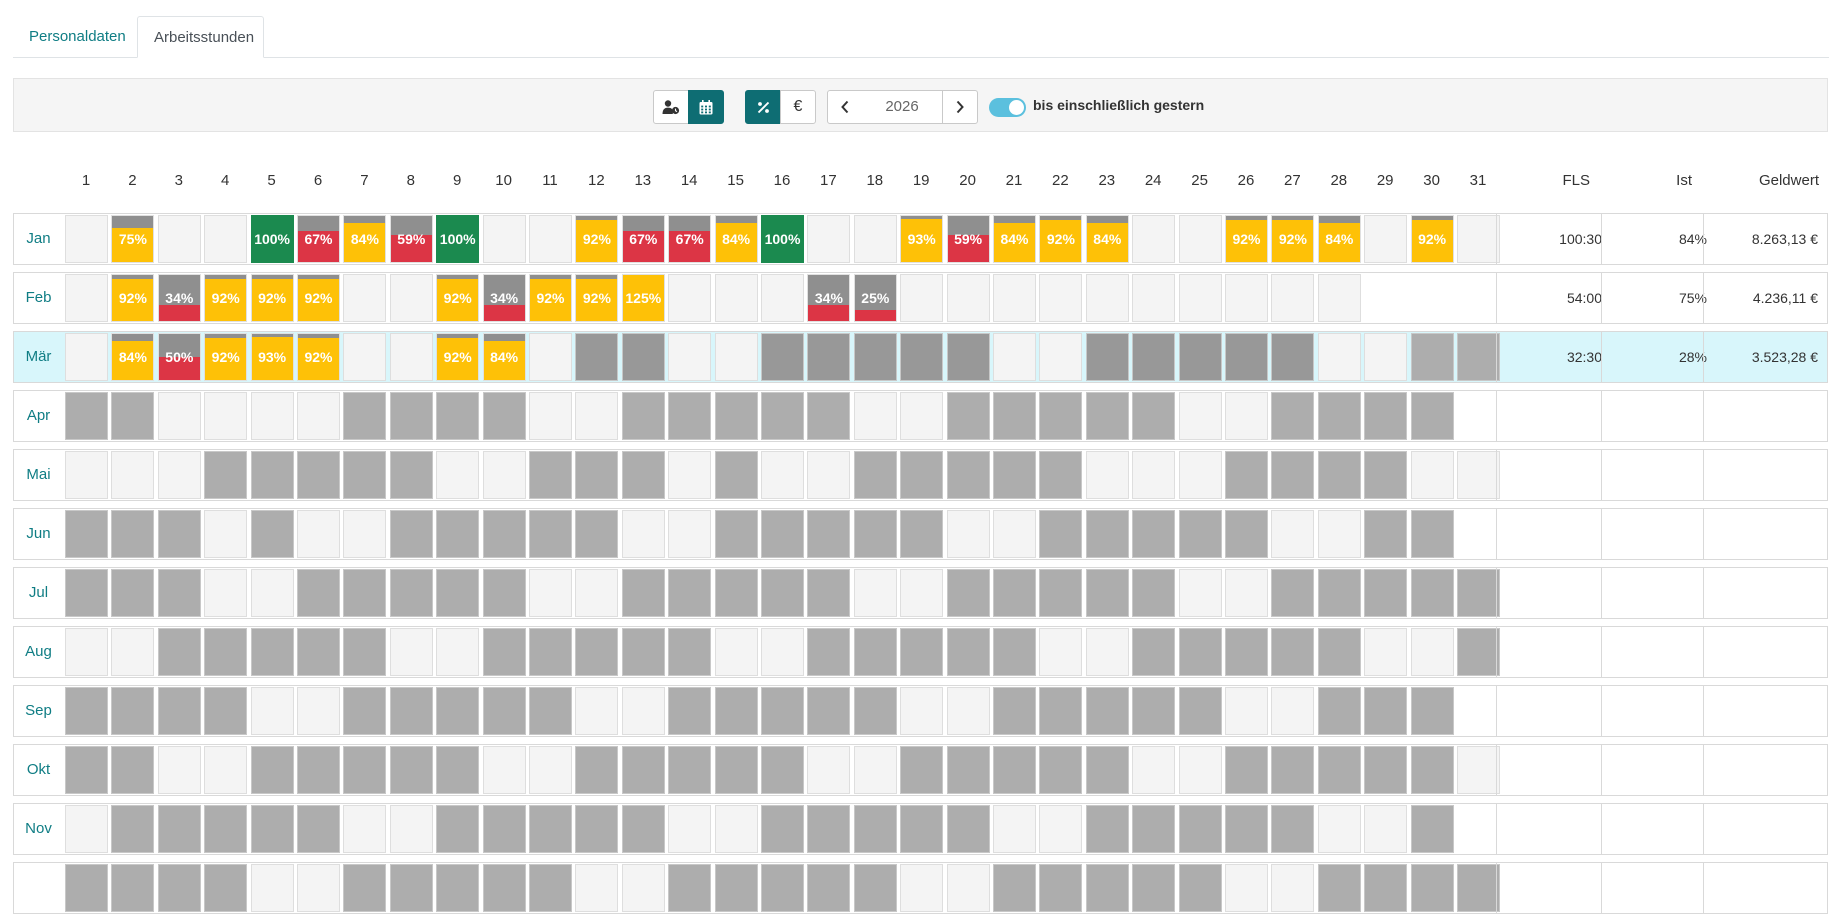  What do you see at coordinates (38, 238) in the screenshot?
I see `month-label: Jan` at bounding box center [38, 238].